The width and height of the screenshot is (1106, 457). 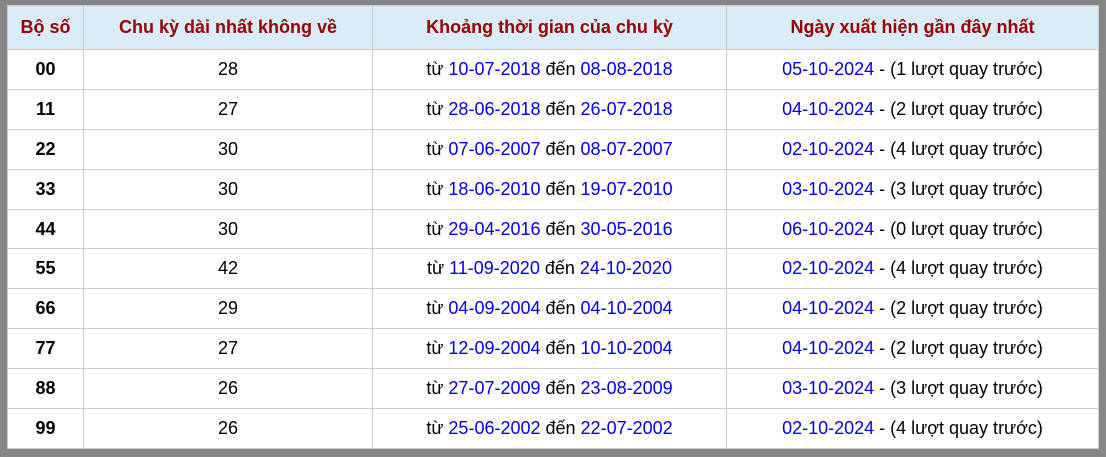 I want to click on col-header-pair: Bộ số, so click(x=45, y=27).